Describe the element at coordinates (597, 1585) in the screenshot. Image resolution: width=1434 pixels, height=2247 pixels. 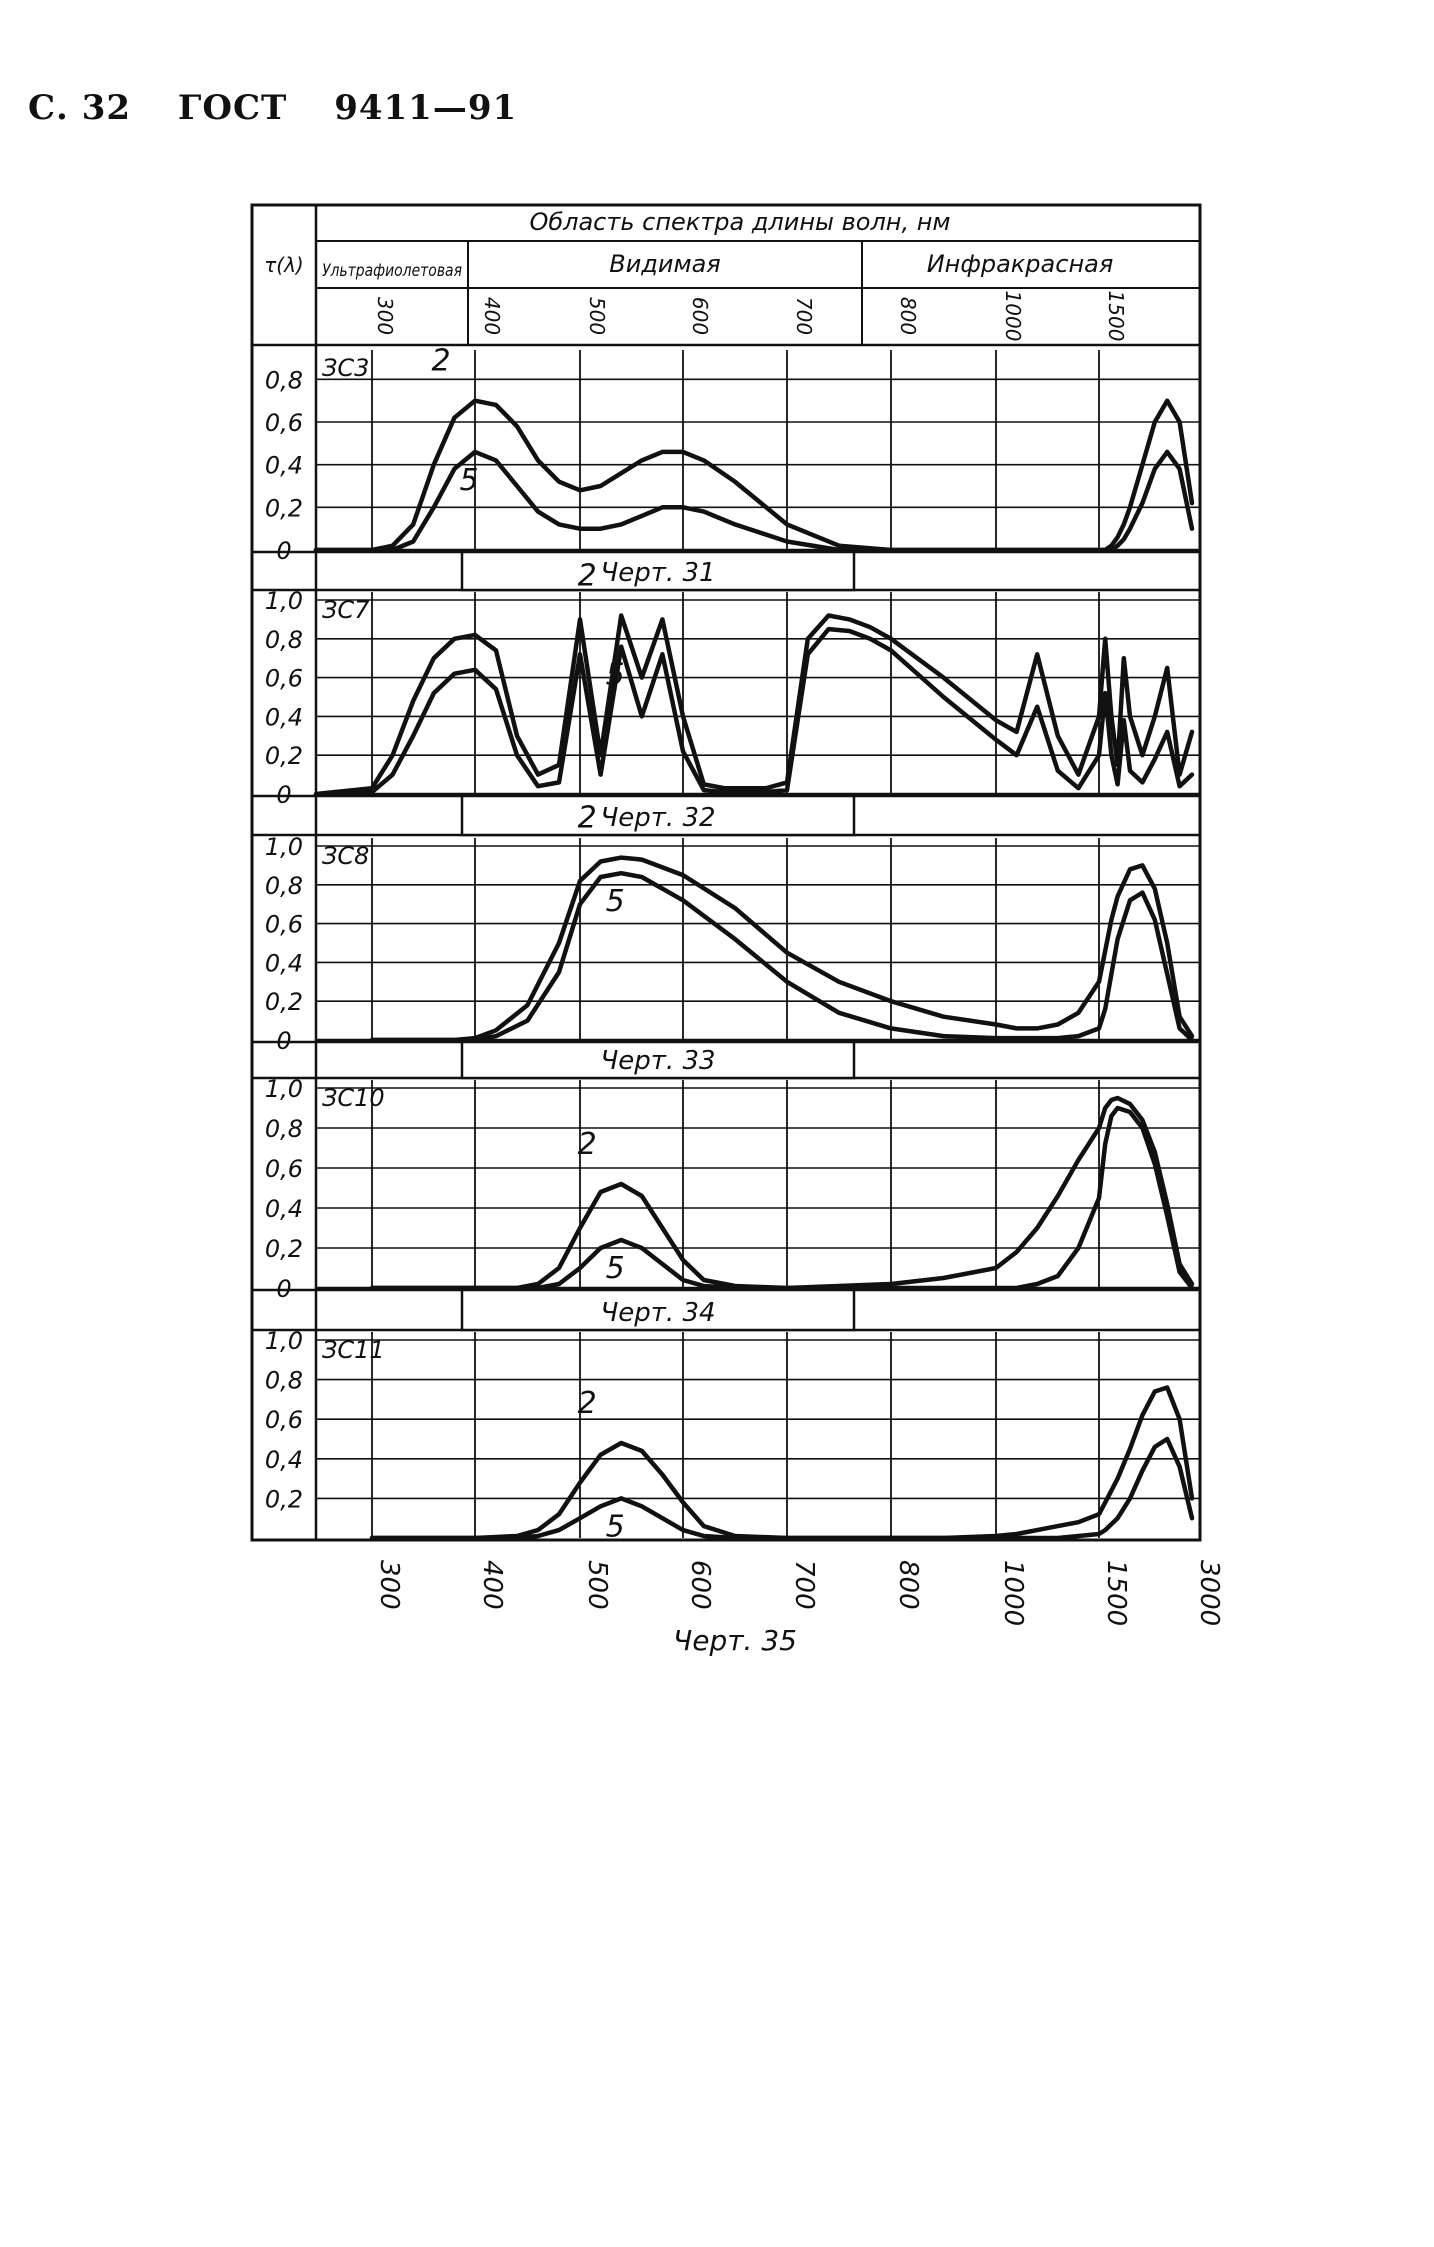
I see `x-tick-500: 500` at that location.